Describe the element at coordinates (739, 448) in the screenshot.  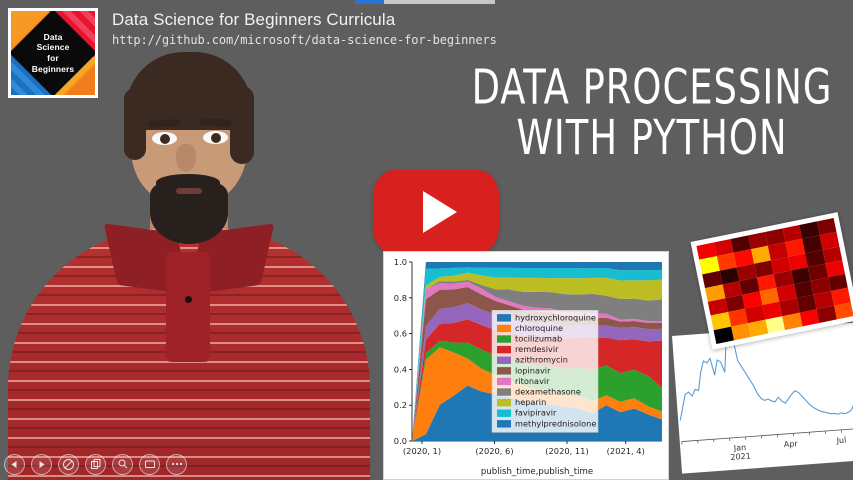
I see `svg-text: Jan` at that location.